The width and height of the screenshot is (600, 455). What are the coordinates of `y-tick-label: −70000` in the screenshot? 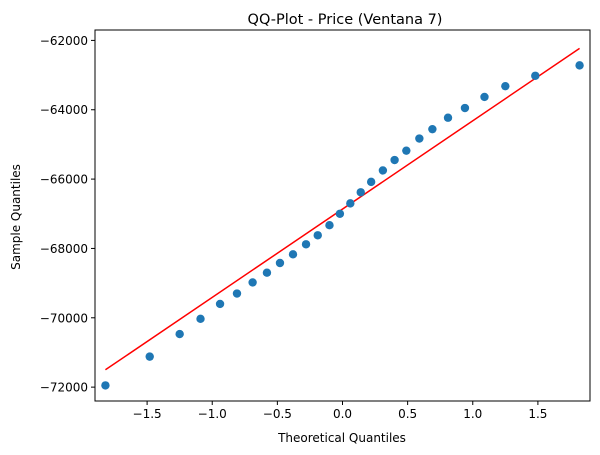 It's located at (64, 318).